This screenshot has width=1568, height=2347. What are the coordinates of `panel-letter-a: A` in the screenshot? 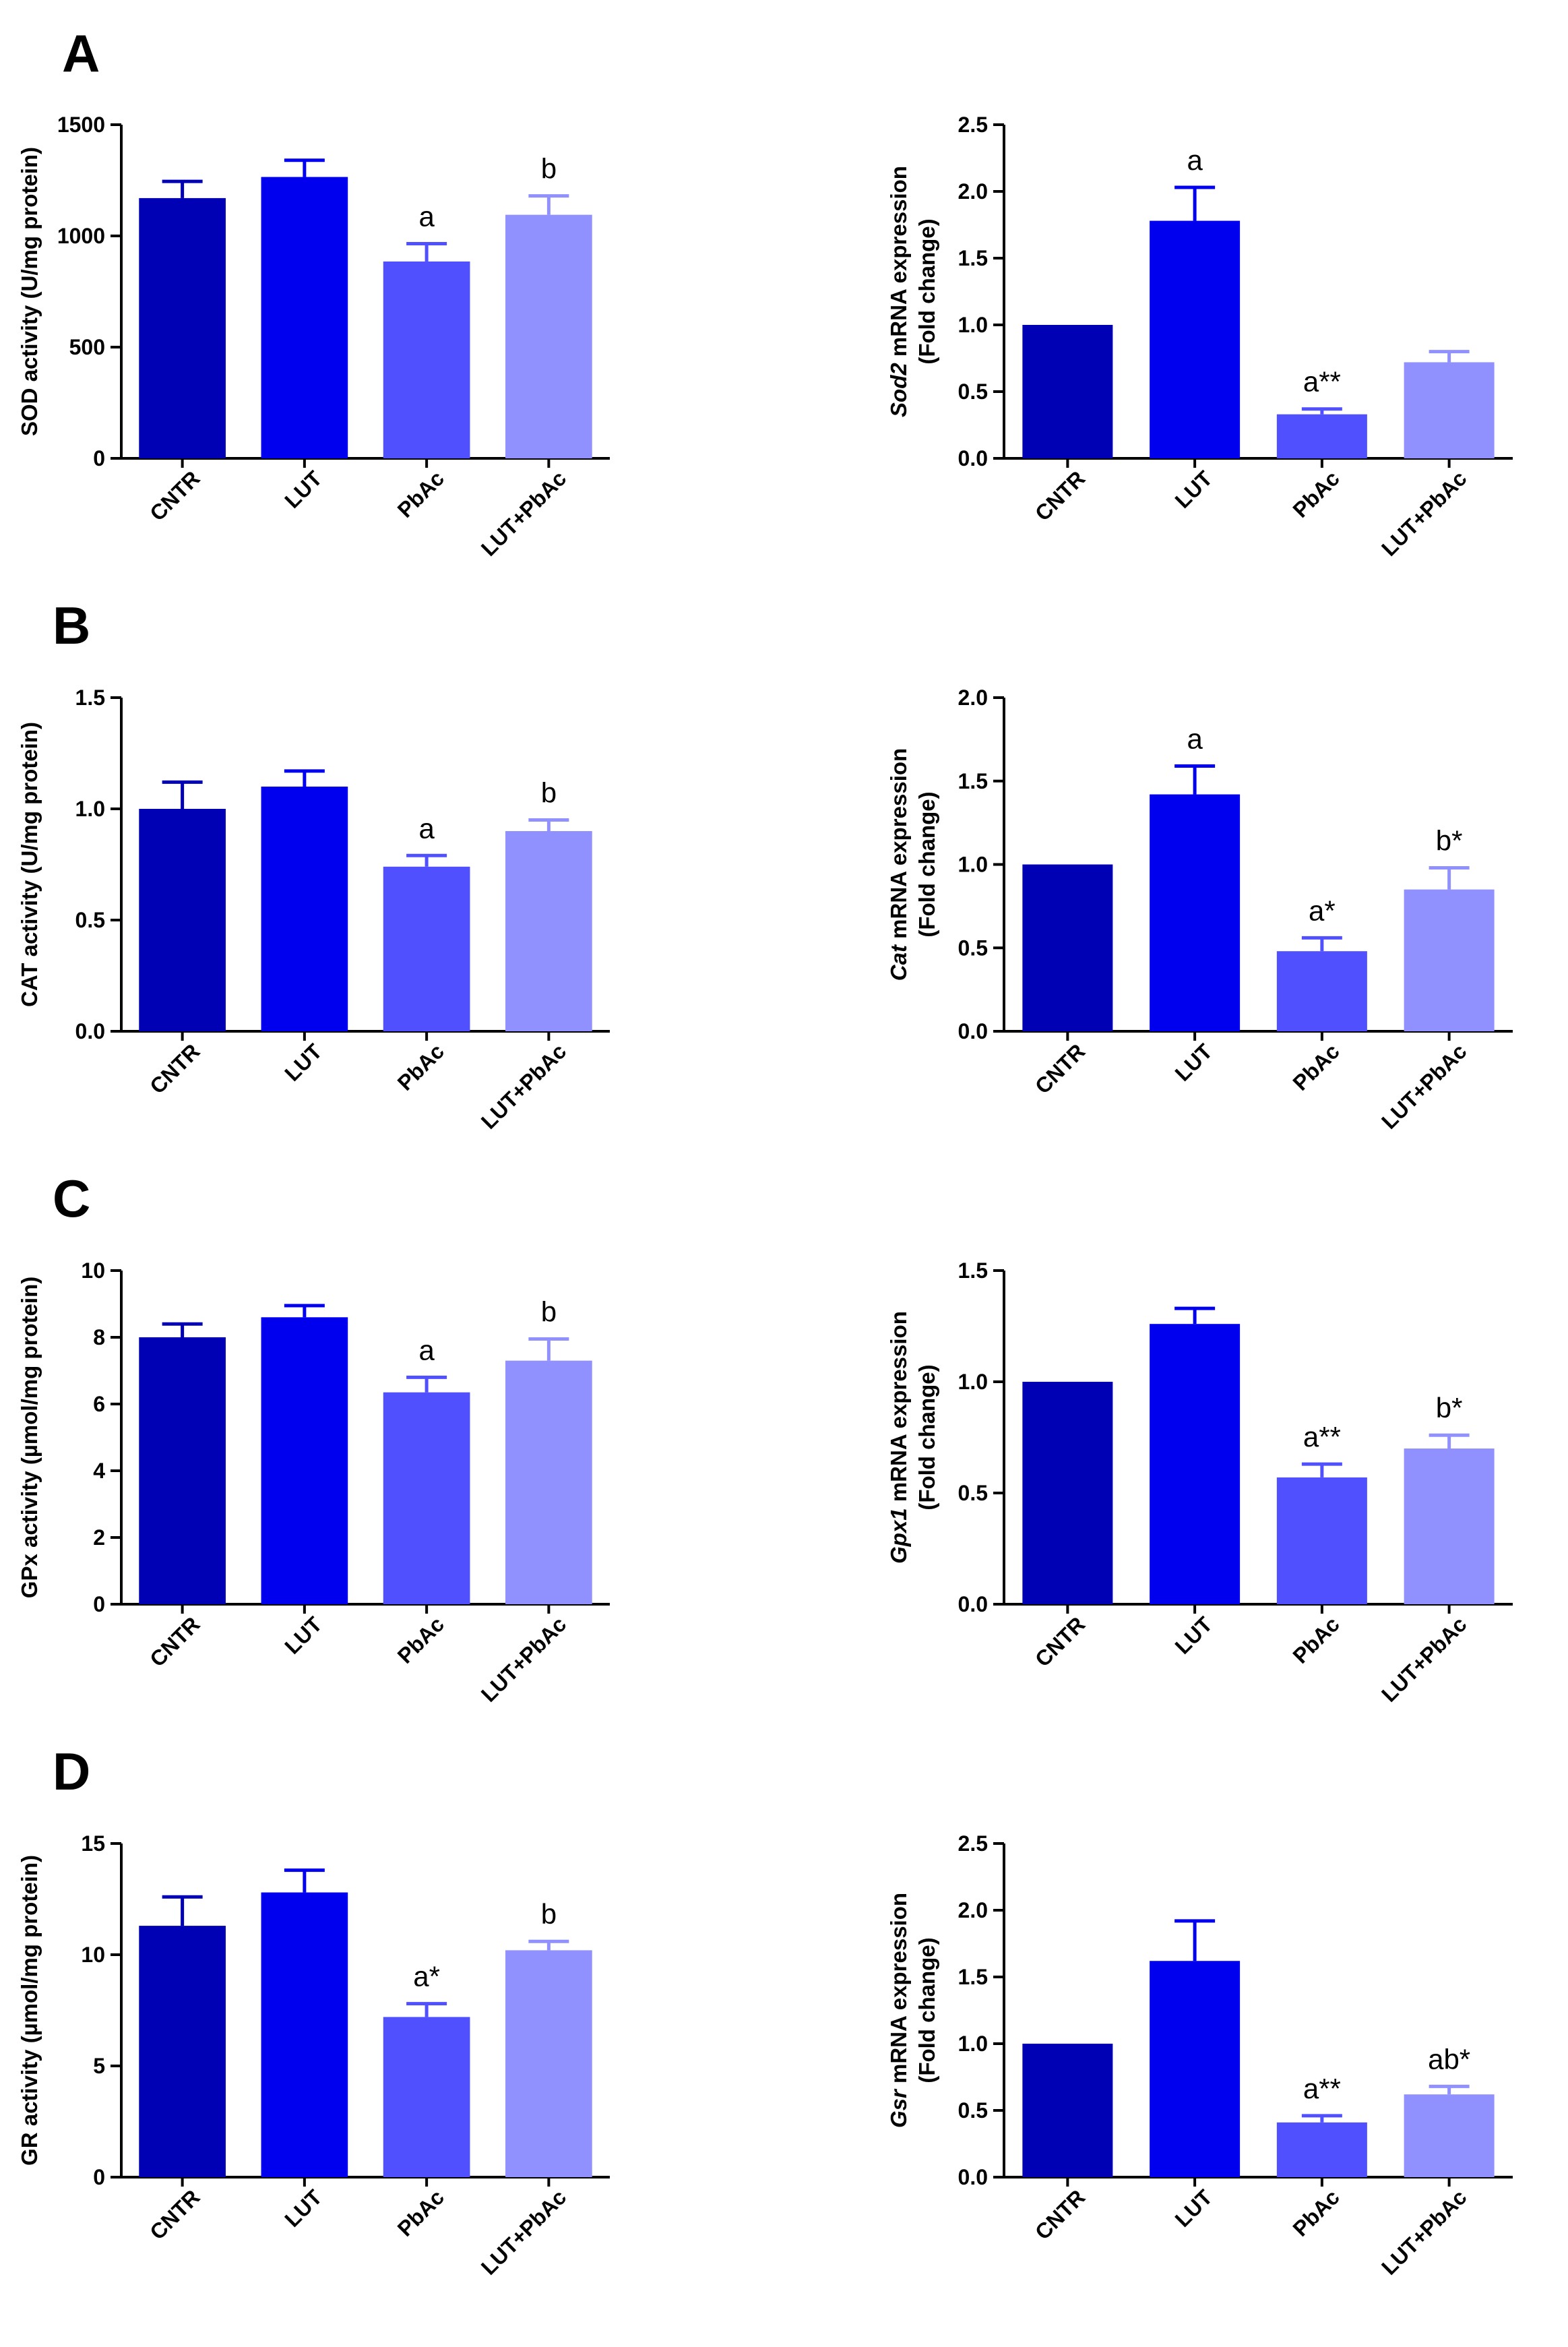 It's located at (81, 53).